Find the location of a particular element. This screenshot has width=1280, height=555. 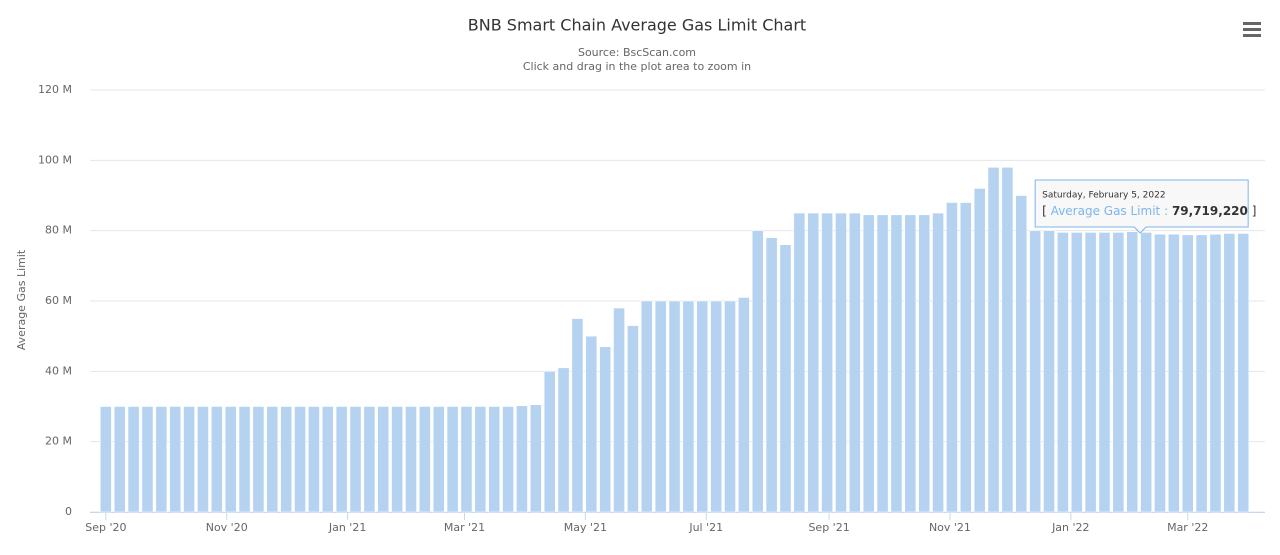

x-tick-label: Jan '21 is located at coordinates (347, 527).